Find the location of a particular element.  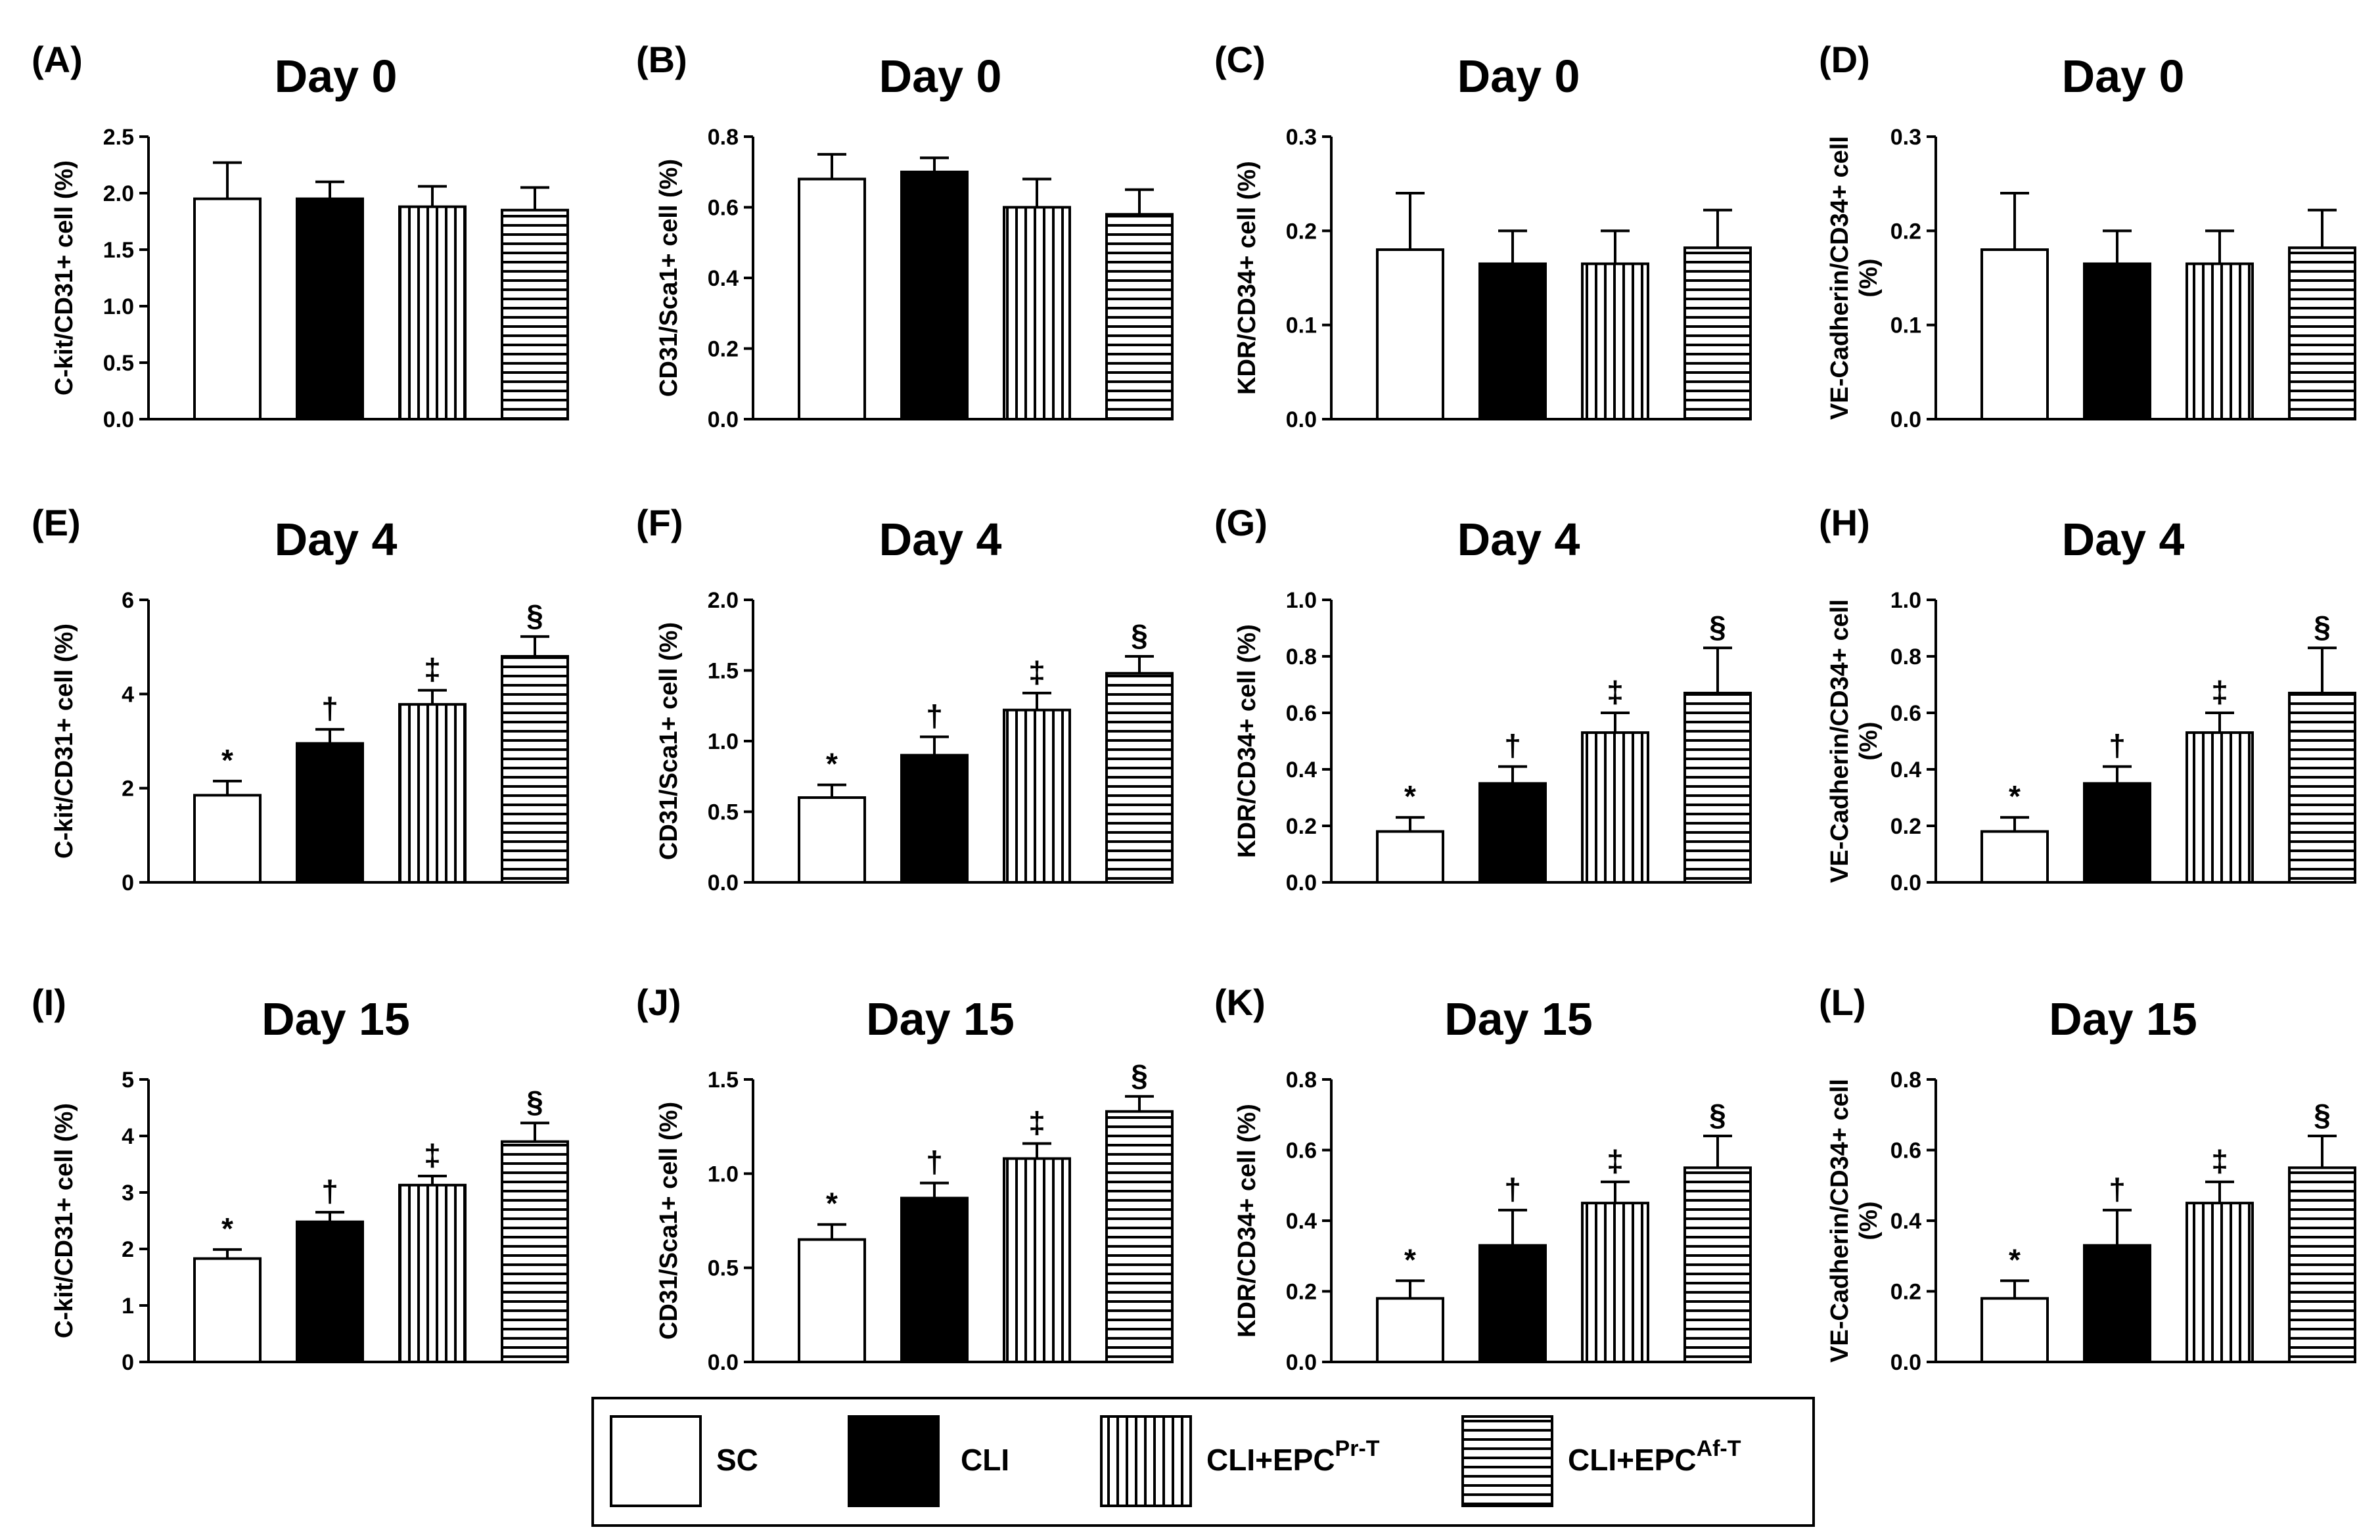

y-tick-label: 2.5 is located at coordinates (118, 137).